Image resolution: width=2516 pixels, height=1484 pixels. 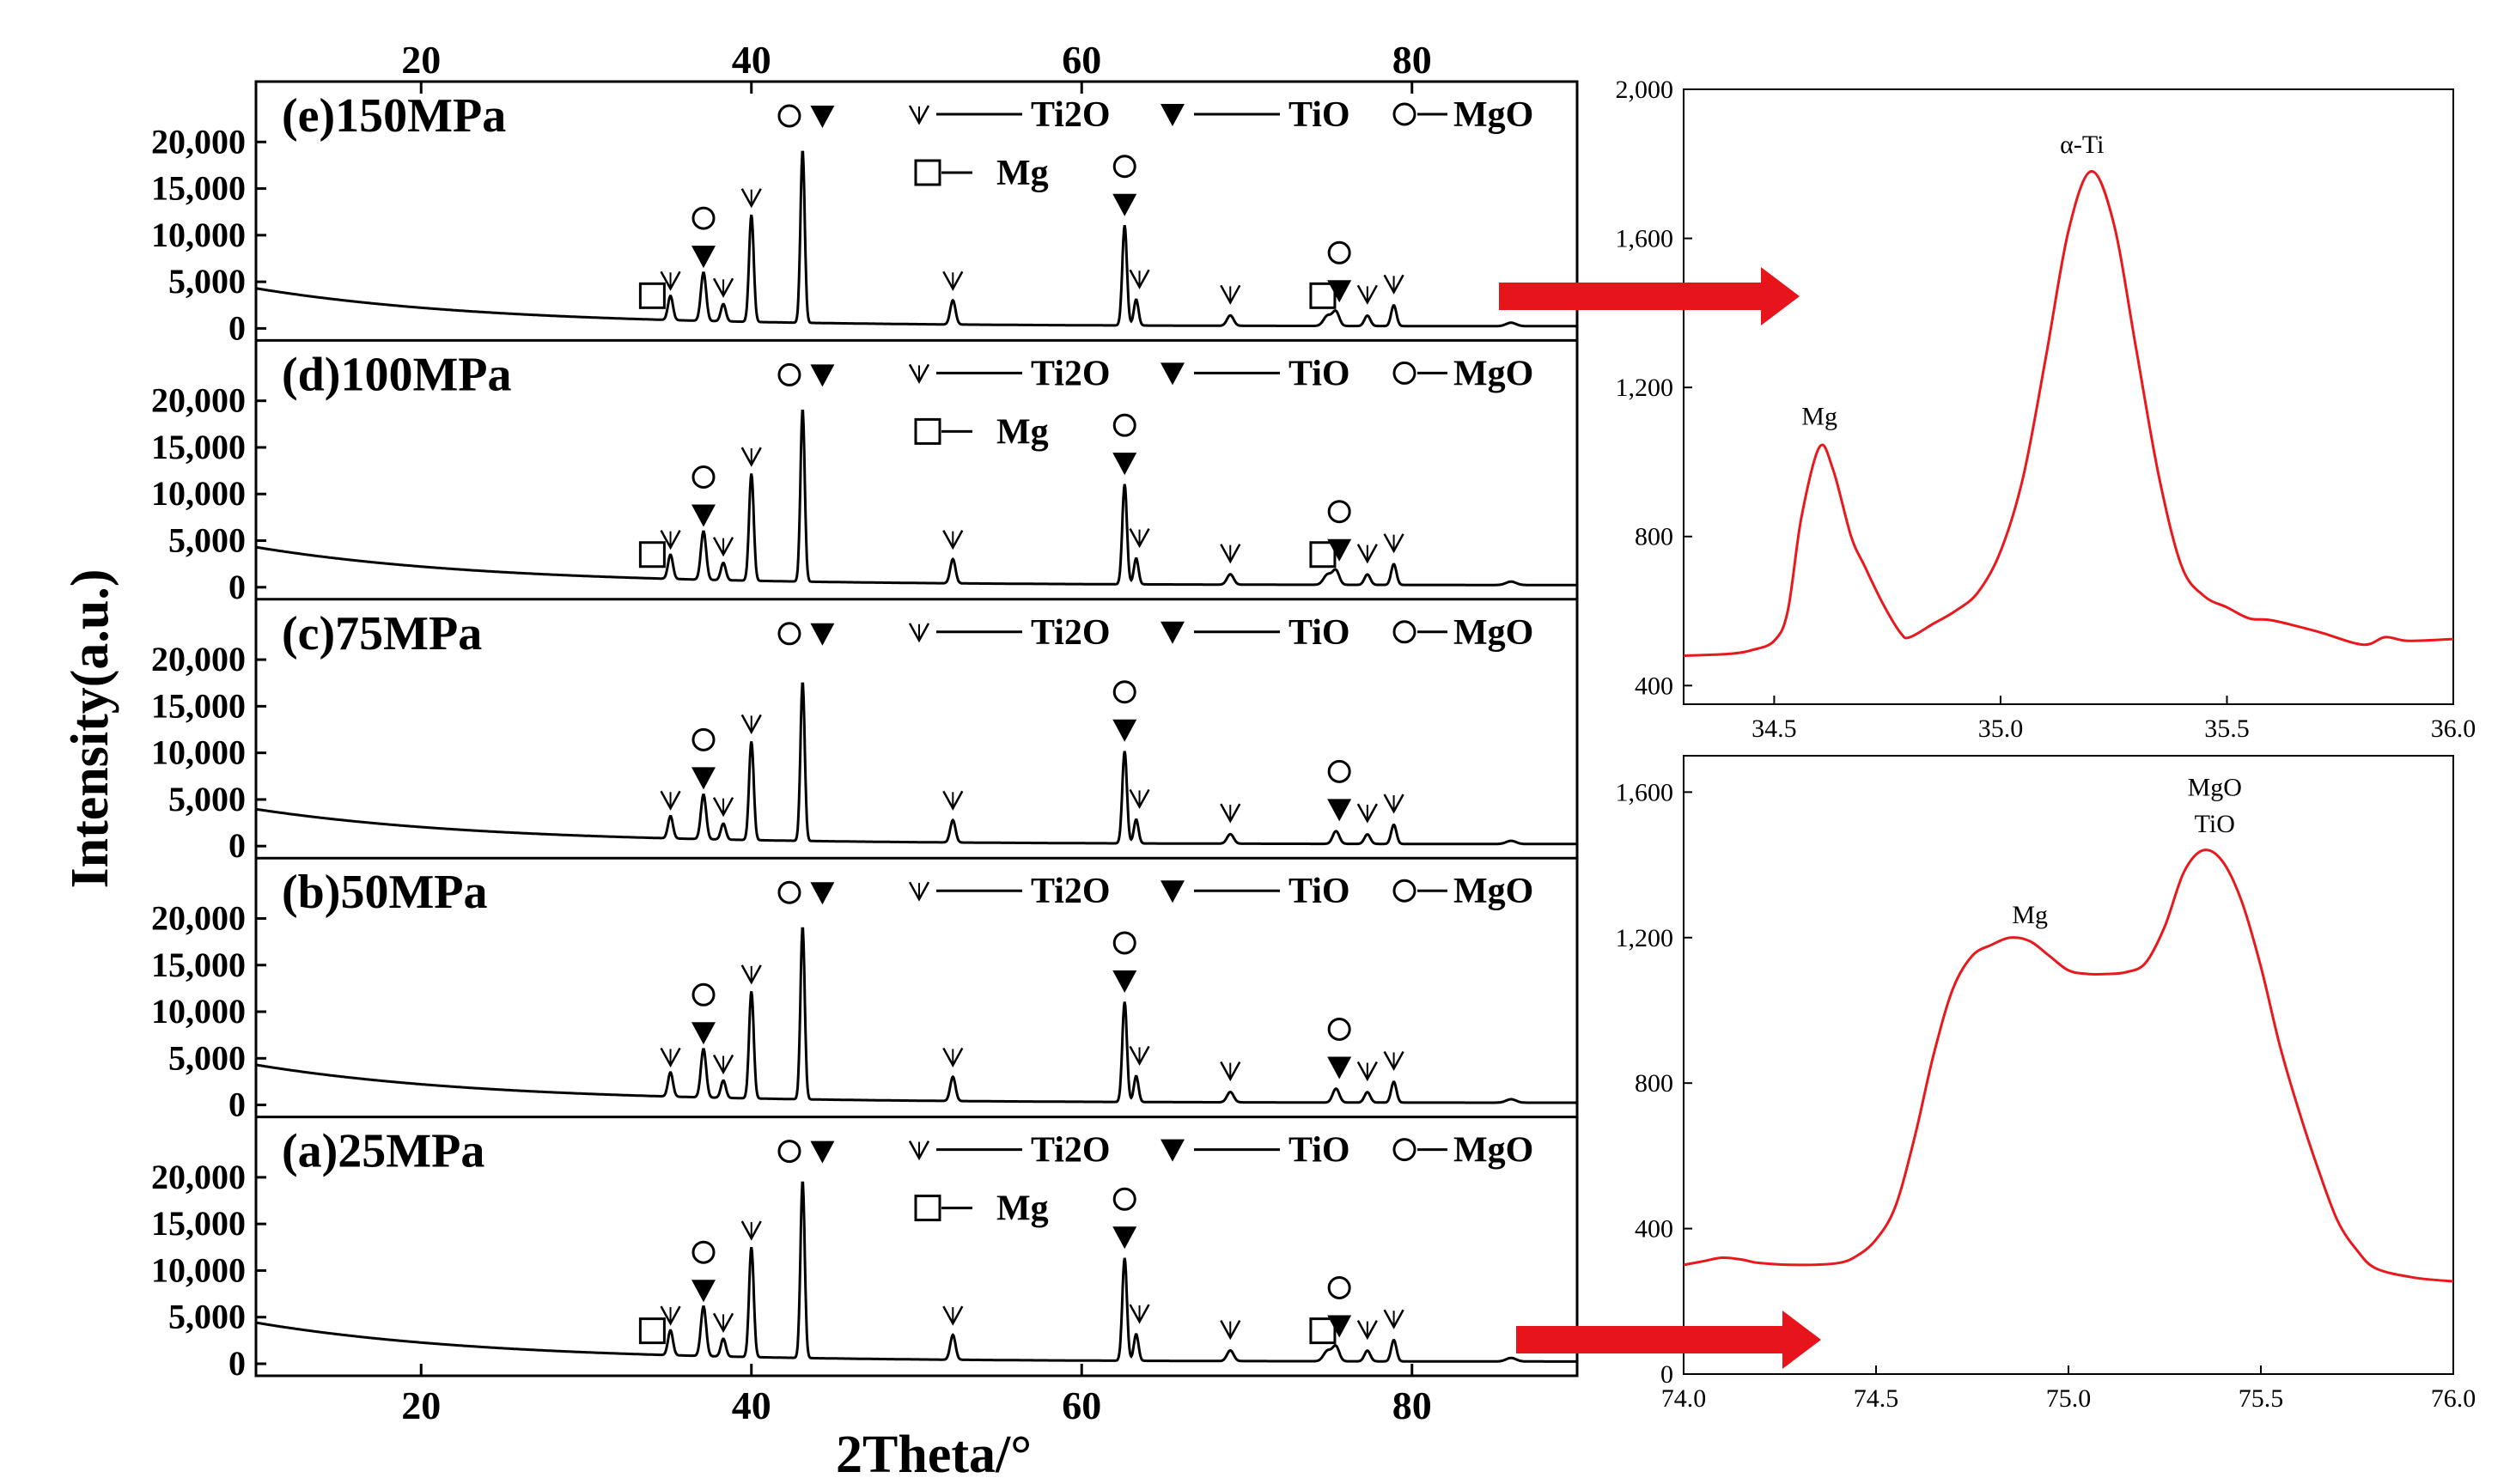 What do you see at coordinates (1412, 60) in the screenshot?
I see `x-tick-label-top: 80` at bounding box center [1412, 60].